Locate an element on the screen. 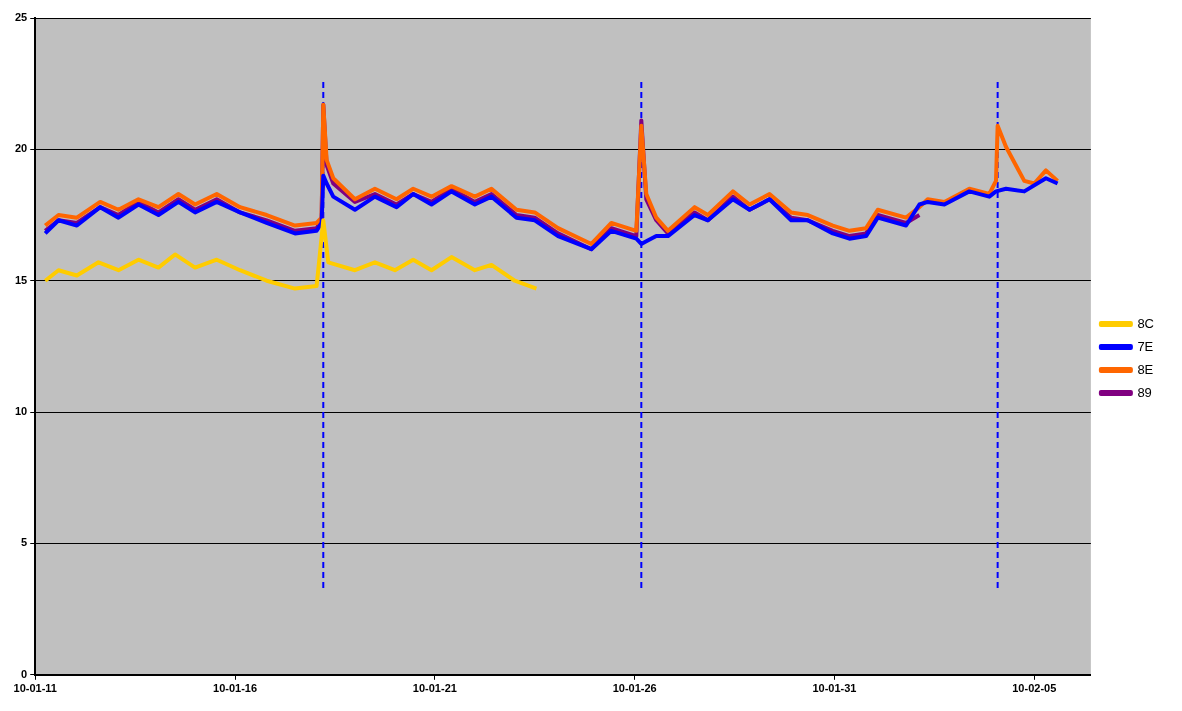 The width and height of the screenshot is (1182, 711). x-tick-label: 10-01-26 is located at coordinates (634, 688).